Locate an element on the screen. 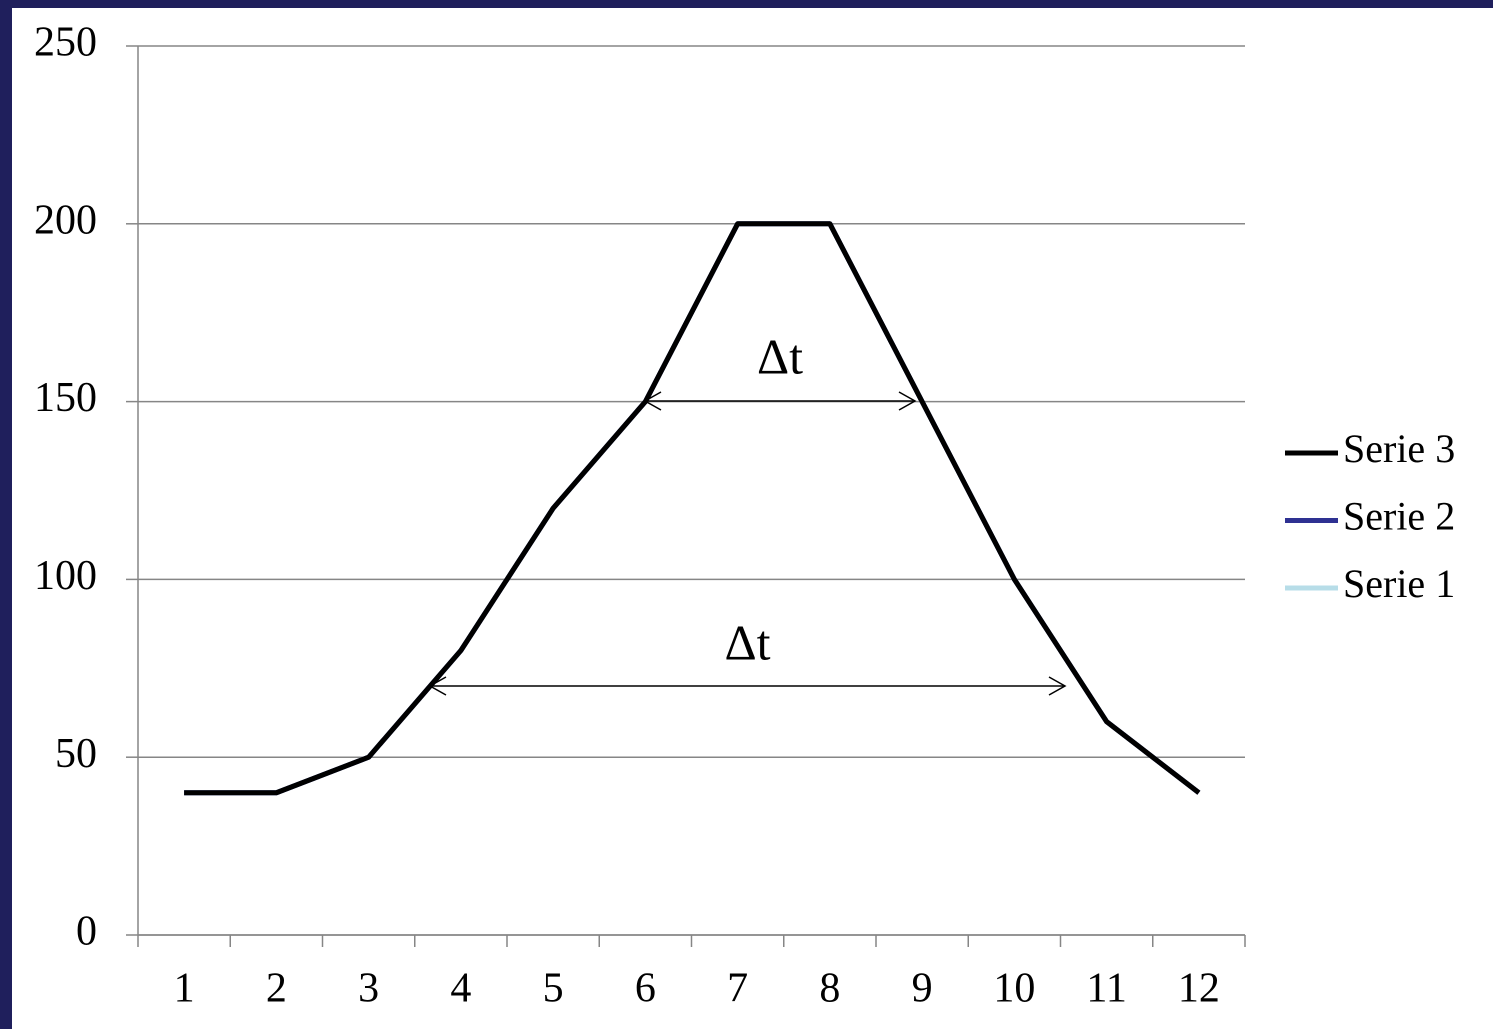  x-tick-label: 3 is located at coordinates (368, 989).